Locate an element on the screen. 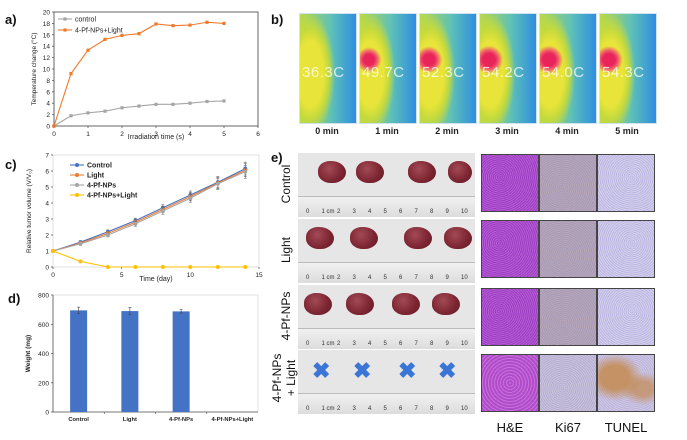 Image resolution: width=687 pixels, height=440 pixels. y-tick-label: 14 is located at coordinates (47, 47).